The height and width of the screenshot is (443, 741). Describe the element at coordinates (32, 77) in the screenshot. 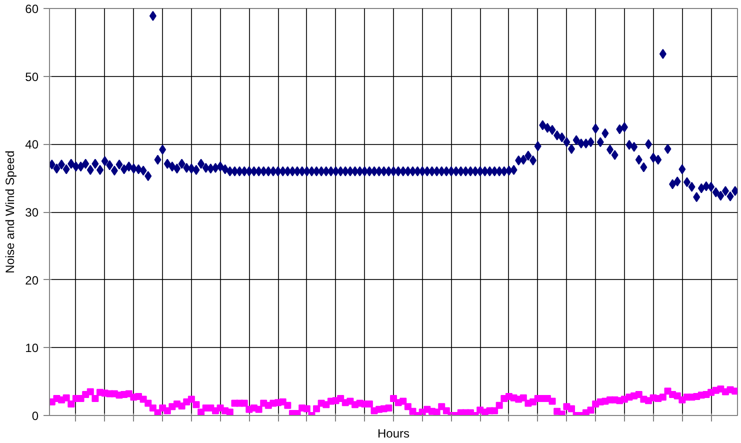

I see `y-tick-label: 50` at that location.